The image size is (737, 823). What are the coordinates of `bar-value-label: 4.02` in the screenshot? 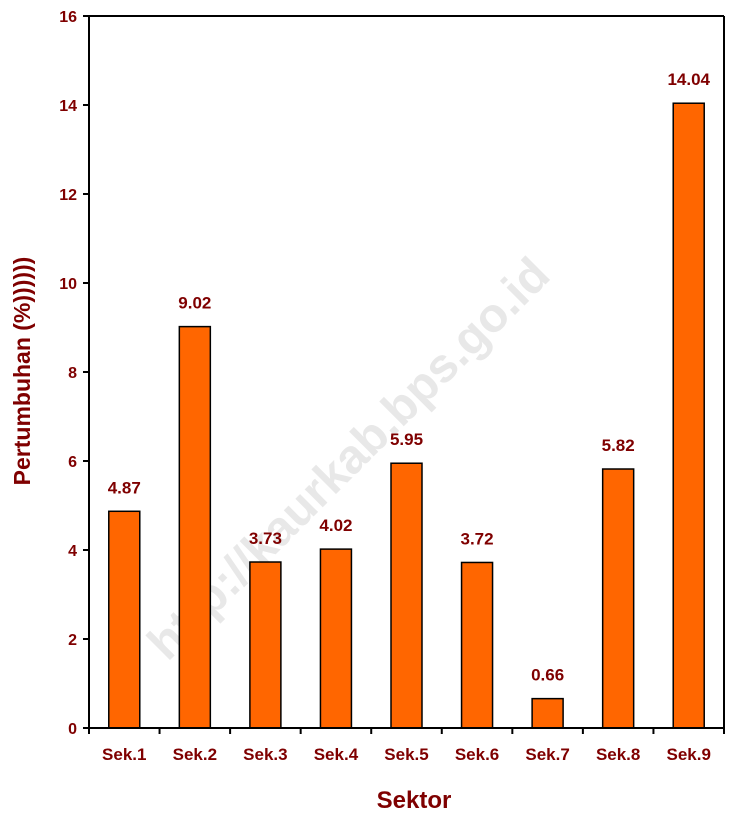 It's located at (335, 525).